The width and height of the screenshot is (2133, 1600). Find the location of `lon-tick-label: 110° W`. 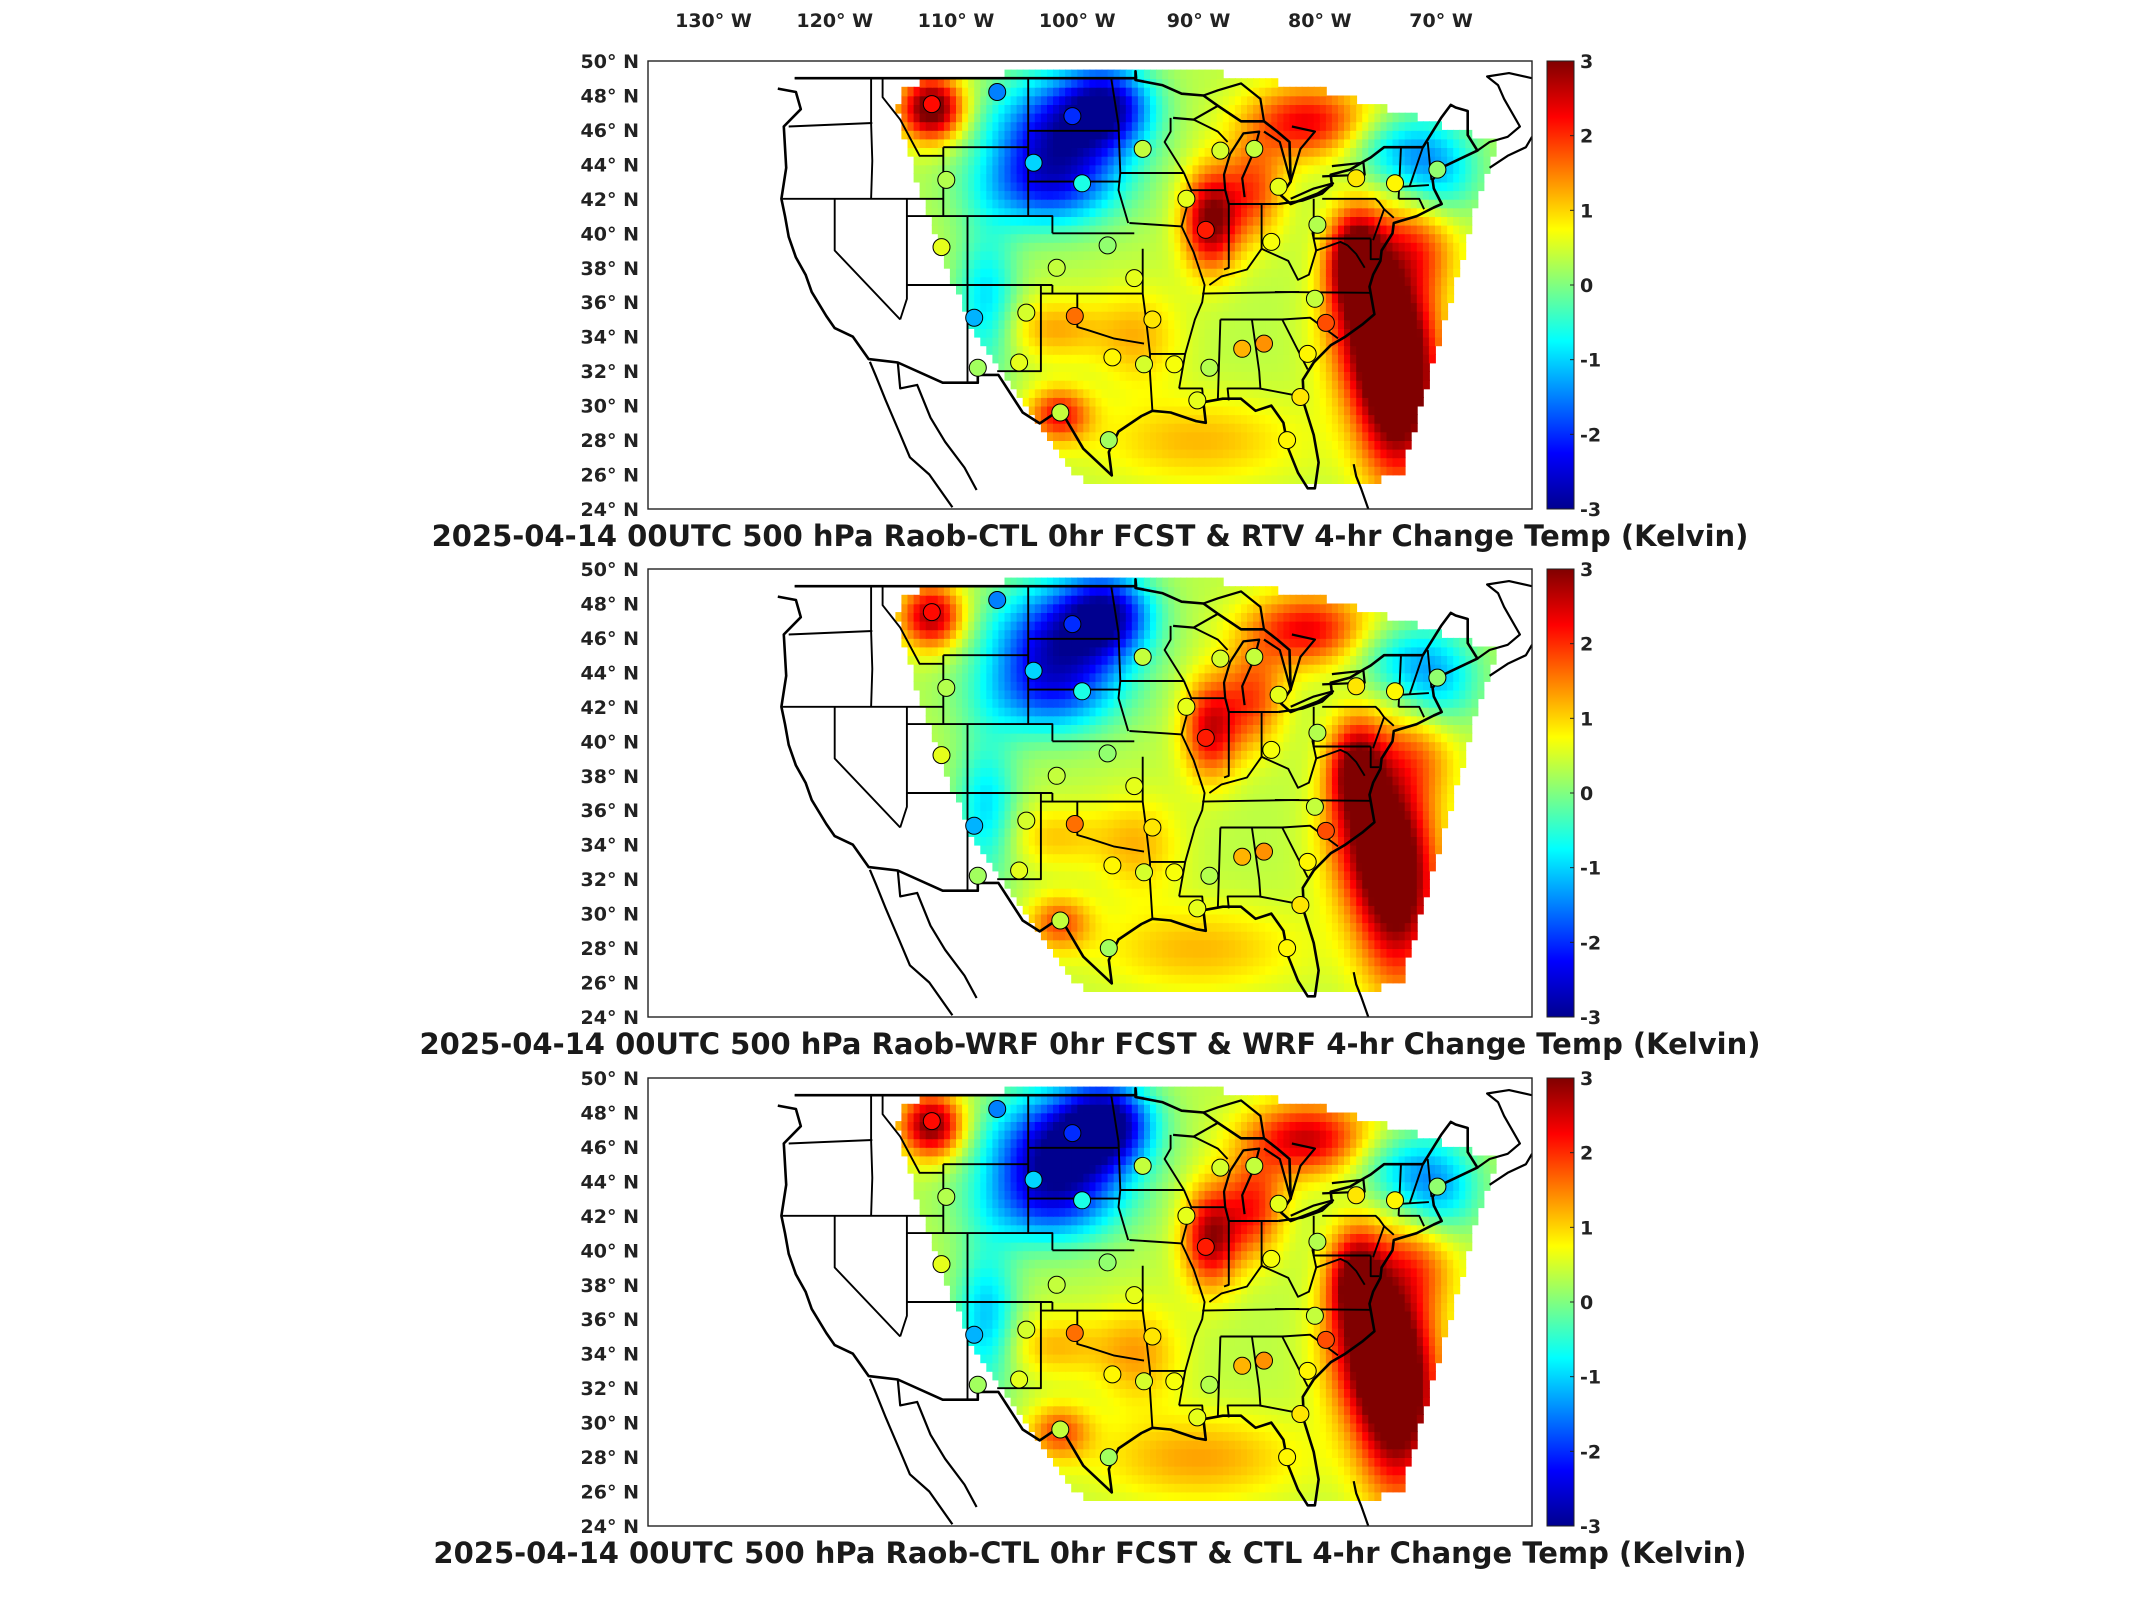

lon-tick-label: 110° W is located at coordinates (956, 21).